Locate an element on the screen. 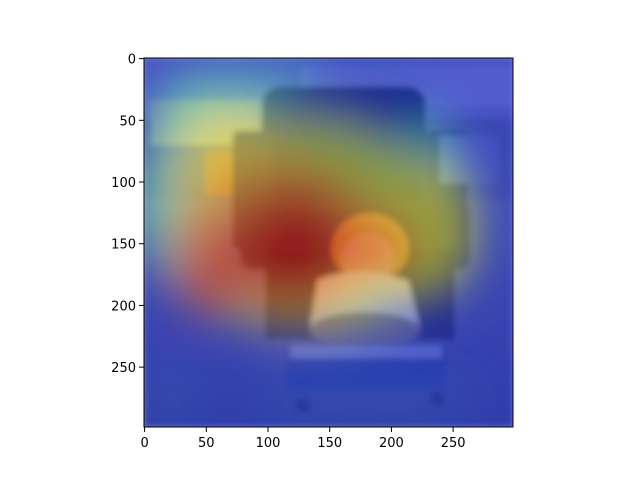 The image size is (640, 480). x-tick-label: 50 is located at coordinates (206, 443).